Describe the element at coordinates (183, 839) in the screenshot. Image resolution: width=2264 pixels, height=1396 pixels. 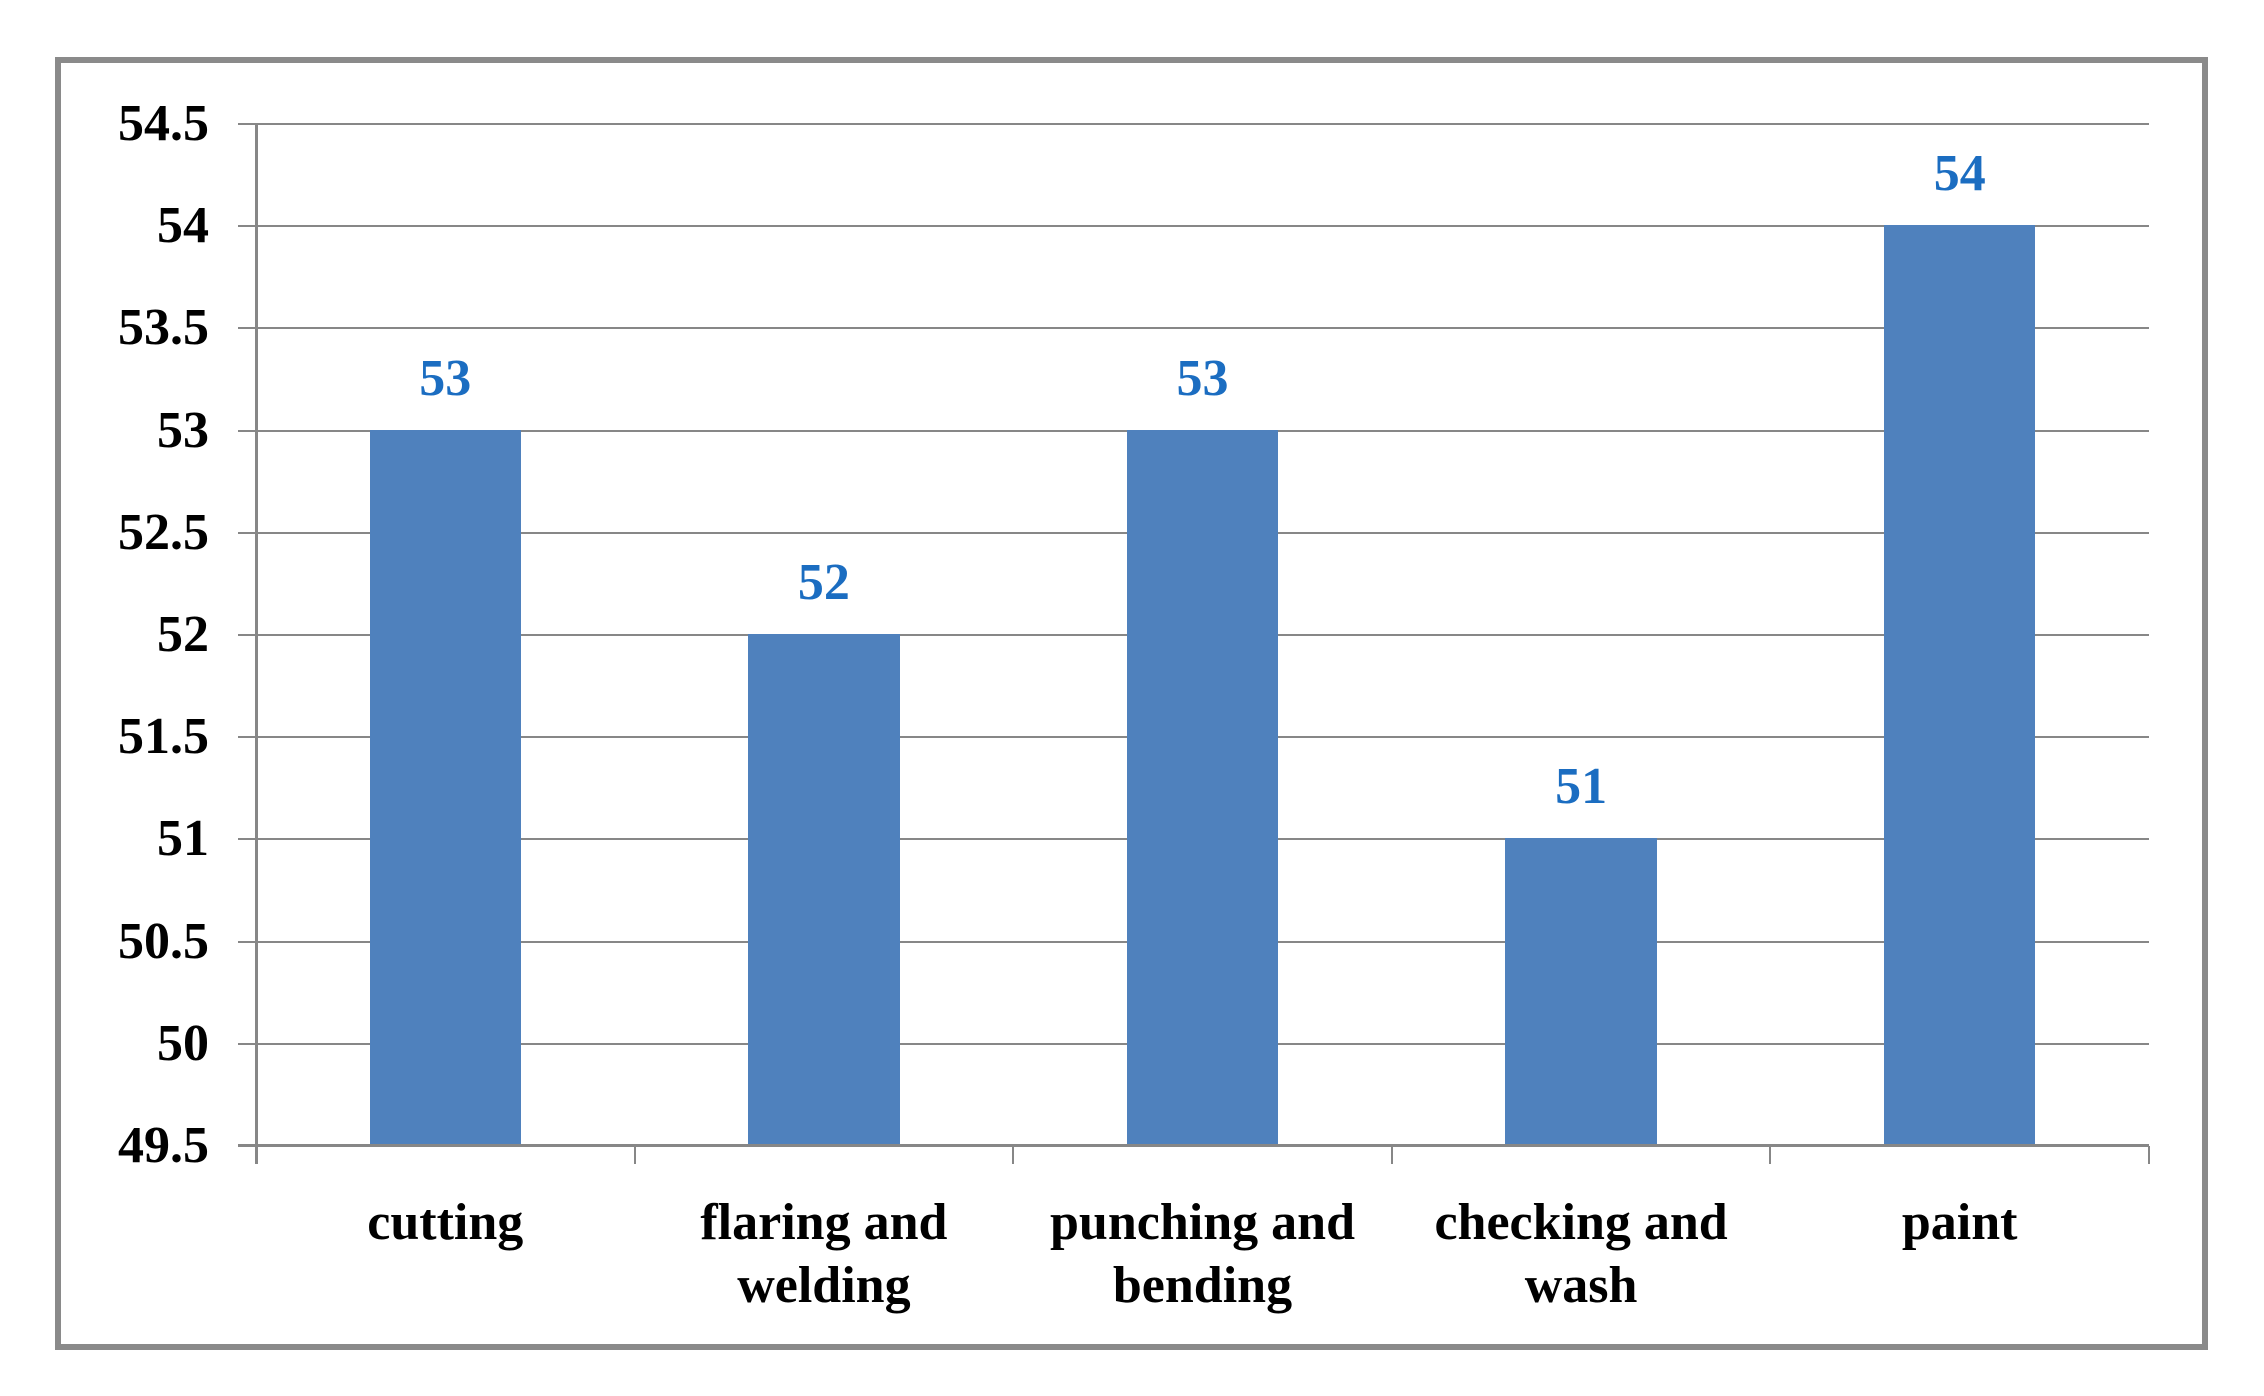
I see `y-tick-label: 51` at that location.